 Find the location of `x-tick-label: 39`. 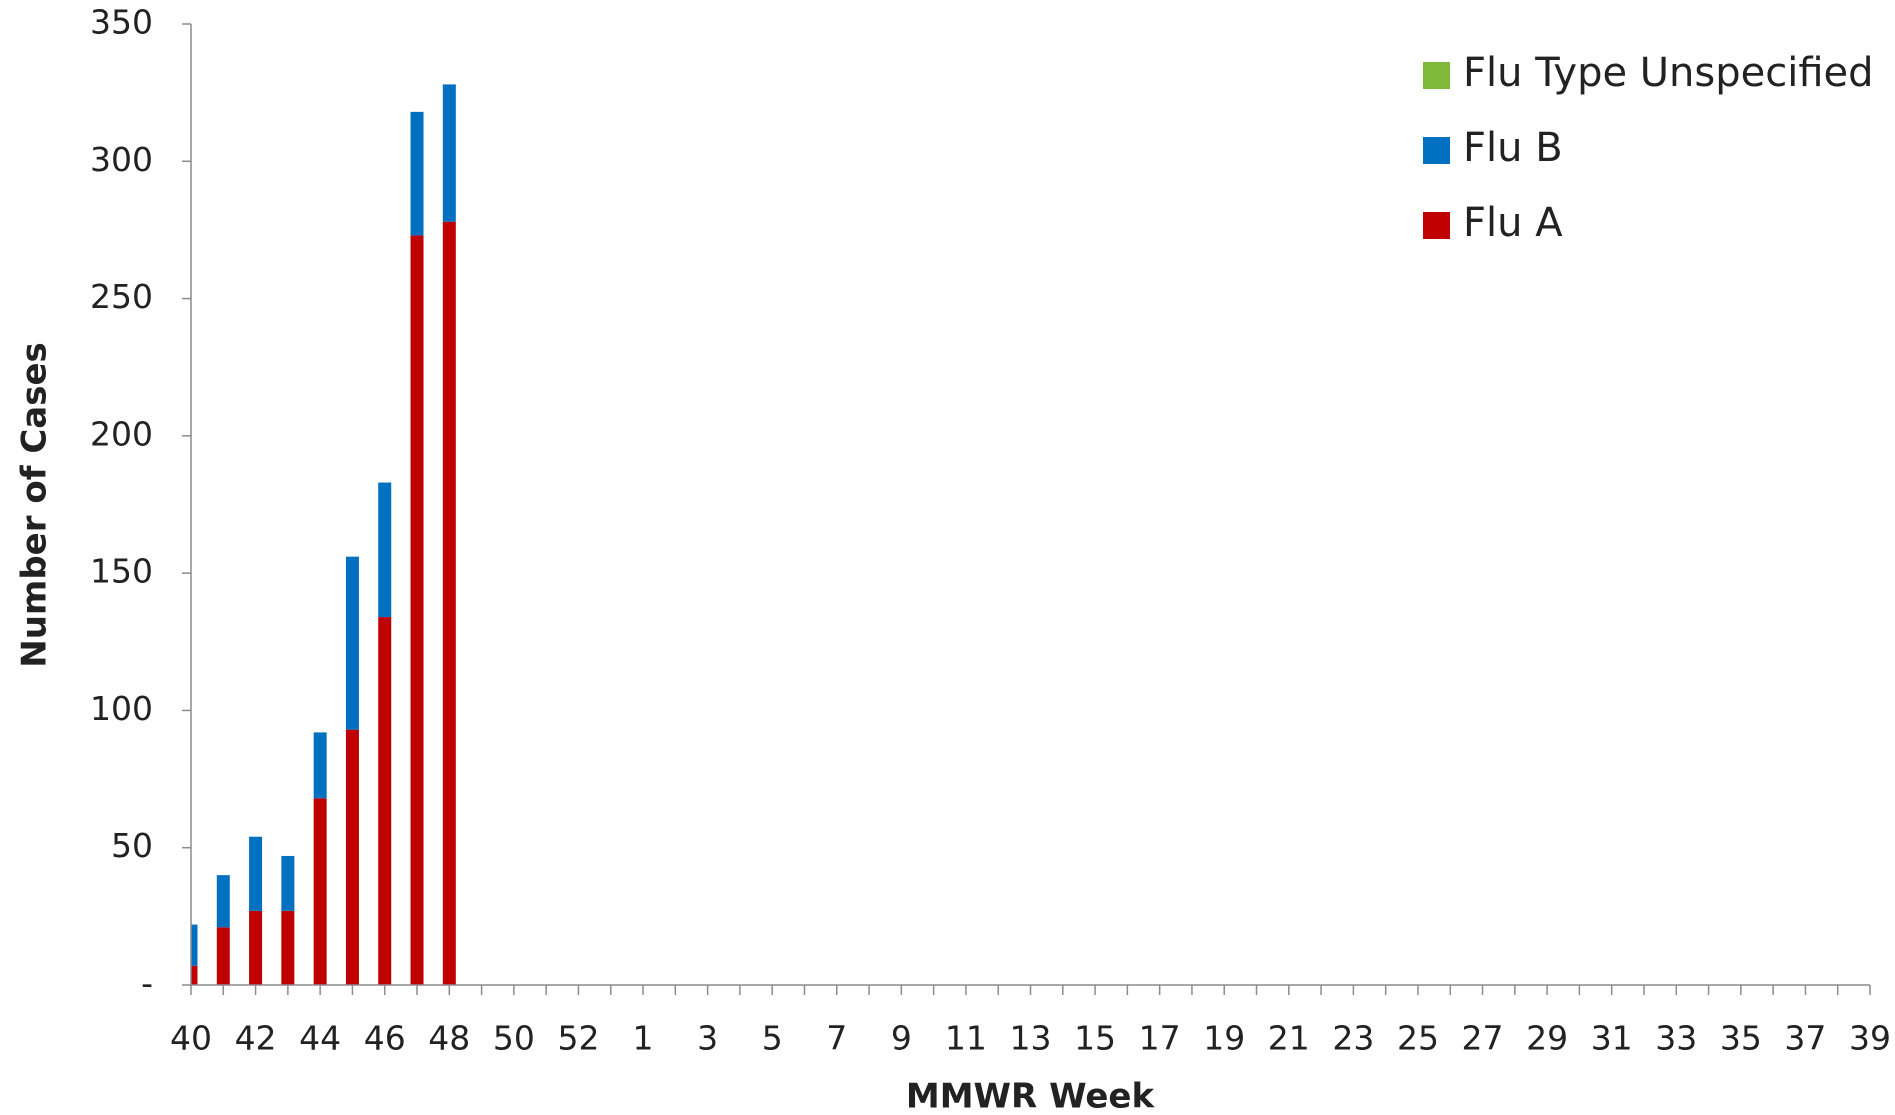

x-tick-label: 39 is located at coordinates (1870, 1038).